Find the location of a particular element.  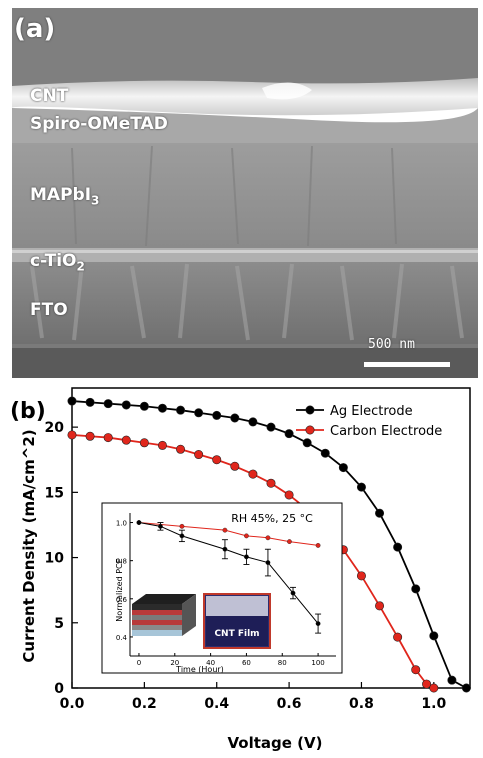

inset-x-tick-label: 100 is located at coordinates (317, 663).